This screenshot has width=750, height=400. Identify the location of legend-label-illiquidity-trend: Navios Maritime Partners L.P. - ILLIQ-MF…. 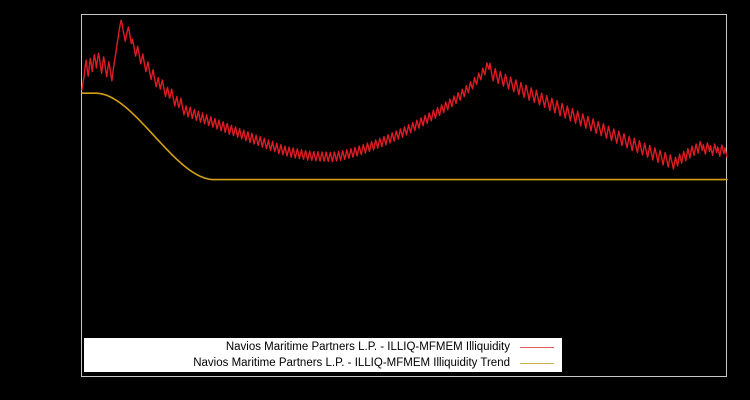
(351, 362).